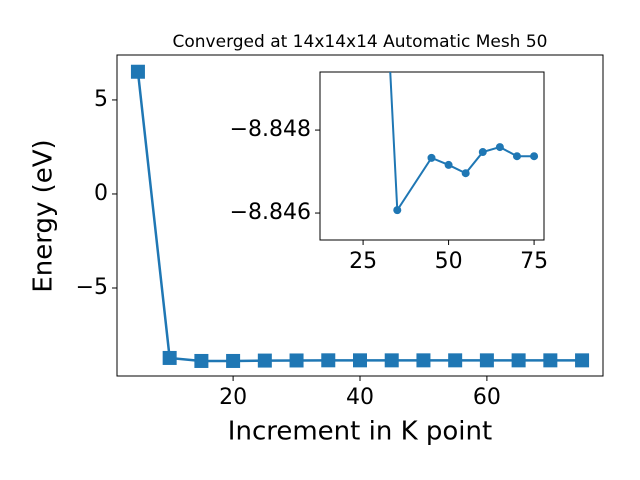 The width and height of the screenshot is (640, 480). I want to click on x-tick-label: 60, so click(487, 397).